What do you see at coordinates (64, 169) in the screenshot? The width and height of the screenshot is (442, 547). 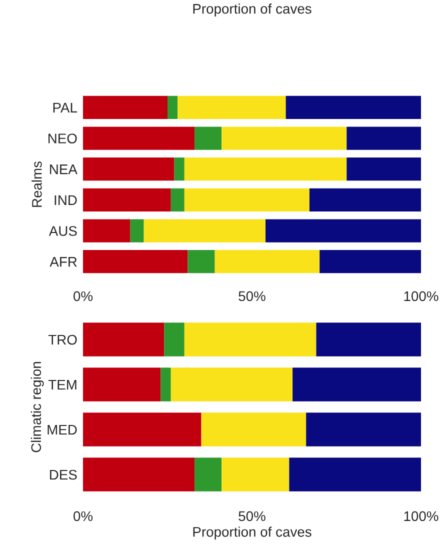 I see `y-tick-label: NEA` at bounding box center [64, 169].